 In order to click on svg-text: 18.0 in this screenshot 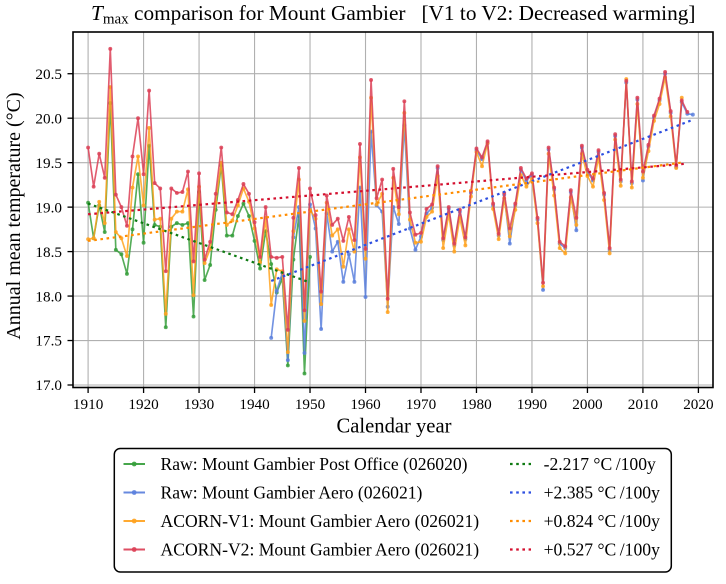, I will do `click(48, 296)`.